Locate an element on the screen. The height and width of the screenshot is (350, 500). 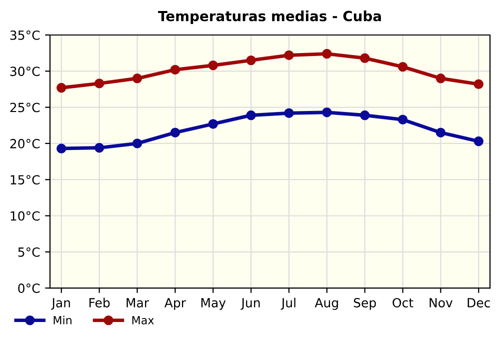
chart-title: Temperaturas medias - Cuba is located at coordinates (269, 17).